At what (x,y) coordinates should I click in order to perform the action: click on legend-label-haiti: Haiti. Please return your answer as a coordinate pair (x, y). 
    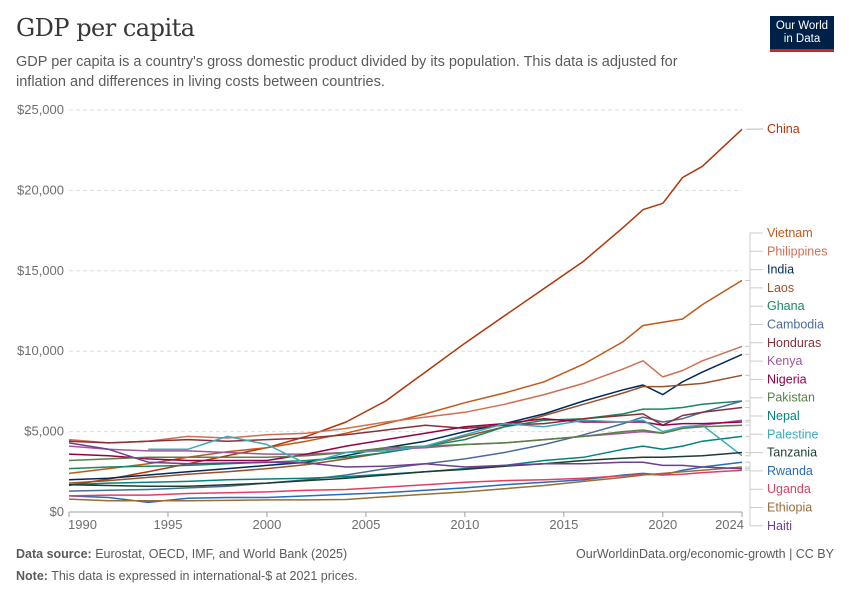
    Looking at the image, I should click on (779, 526).